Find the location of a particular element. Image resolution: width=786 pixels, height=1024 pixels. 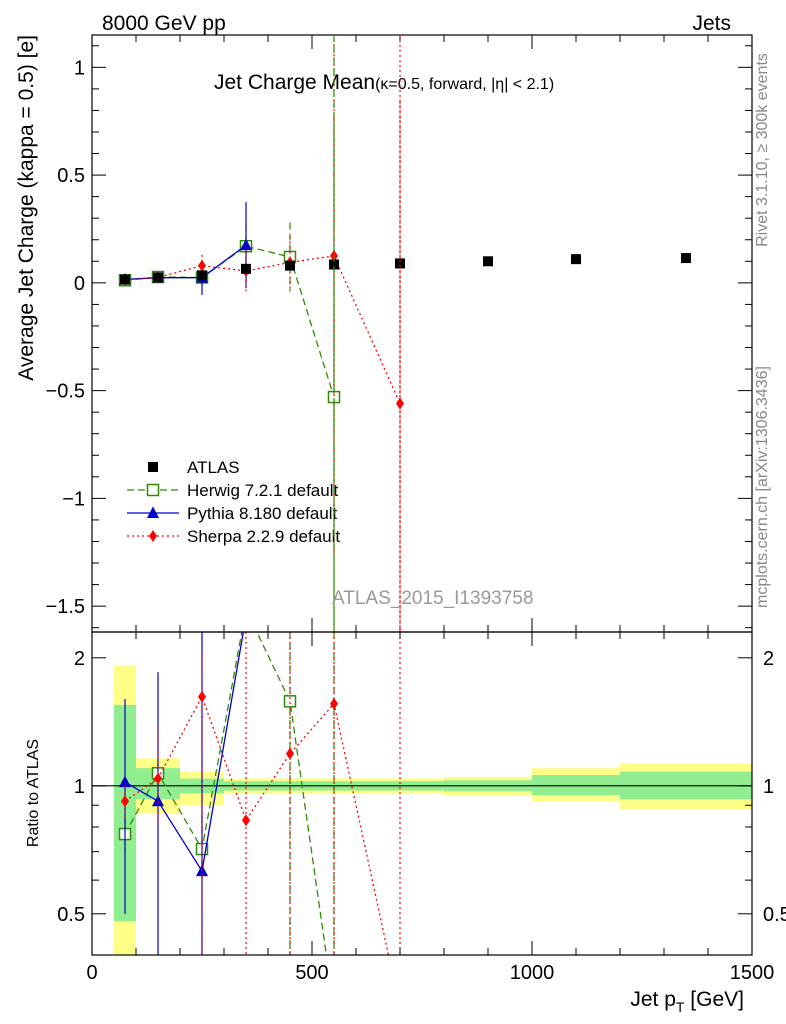

legend-item-herwig: Herwig 7.2.1 default is located at coordinates (232, 490).